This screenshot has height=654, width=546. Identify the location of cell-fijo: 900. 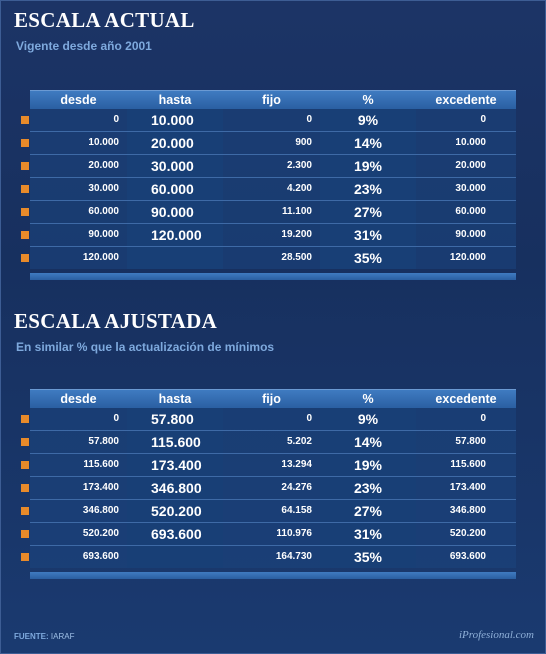
(303, 142).